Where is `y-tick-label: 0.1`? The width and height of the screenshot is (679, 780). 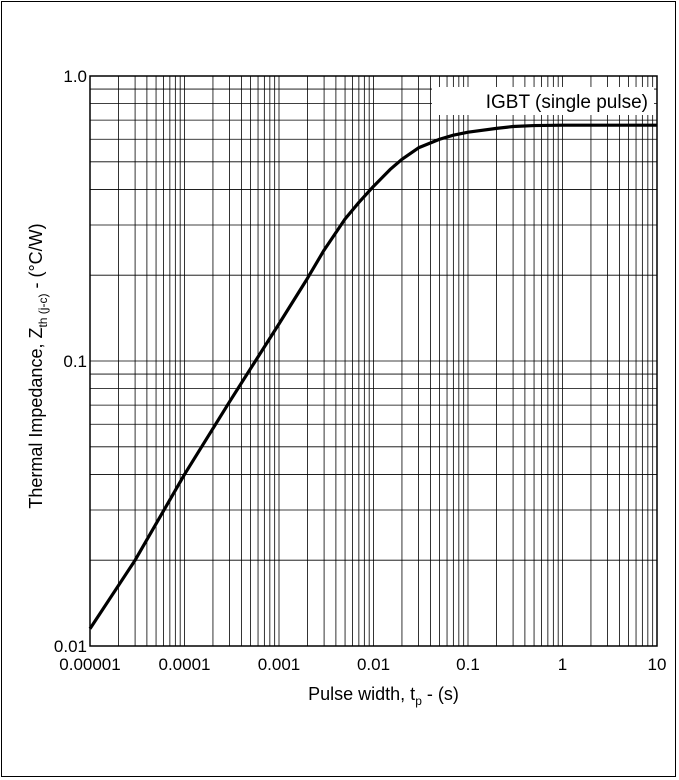 y-tick-label: 0.1 is located at coordinates (75, 361).